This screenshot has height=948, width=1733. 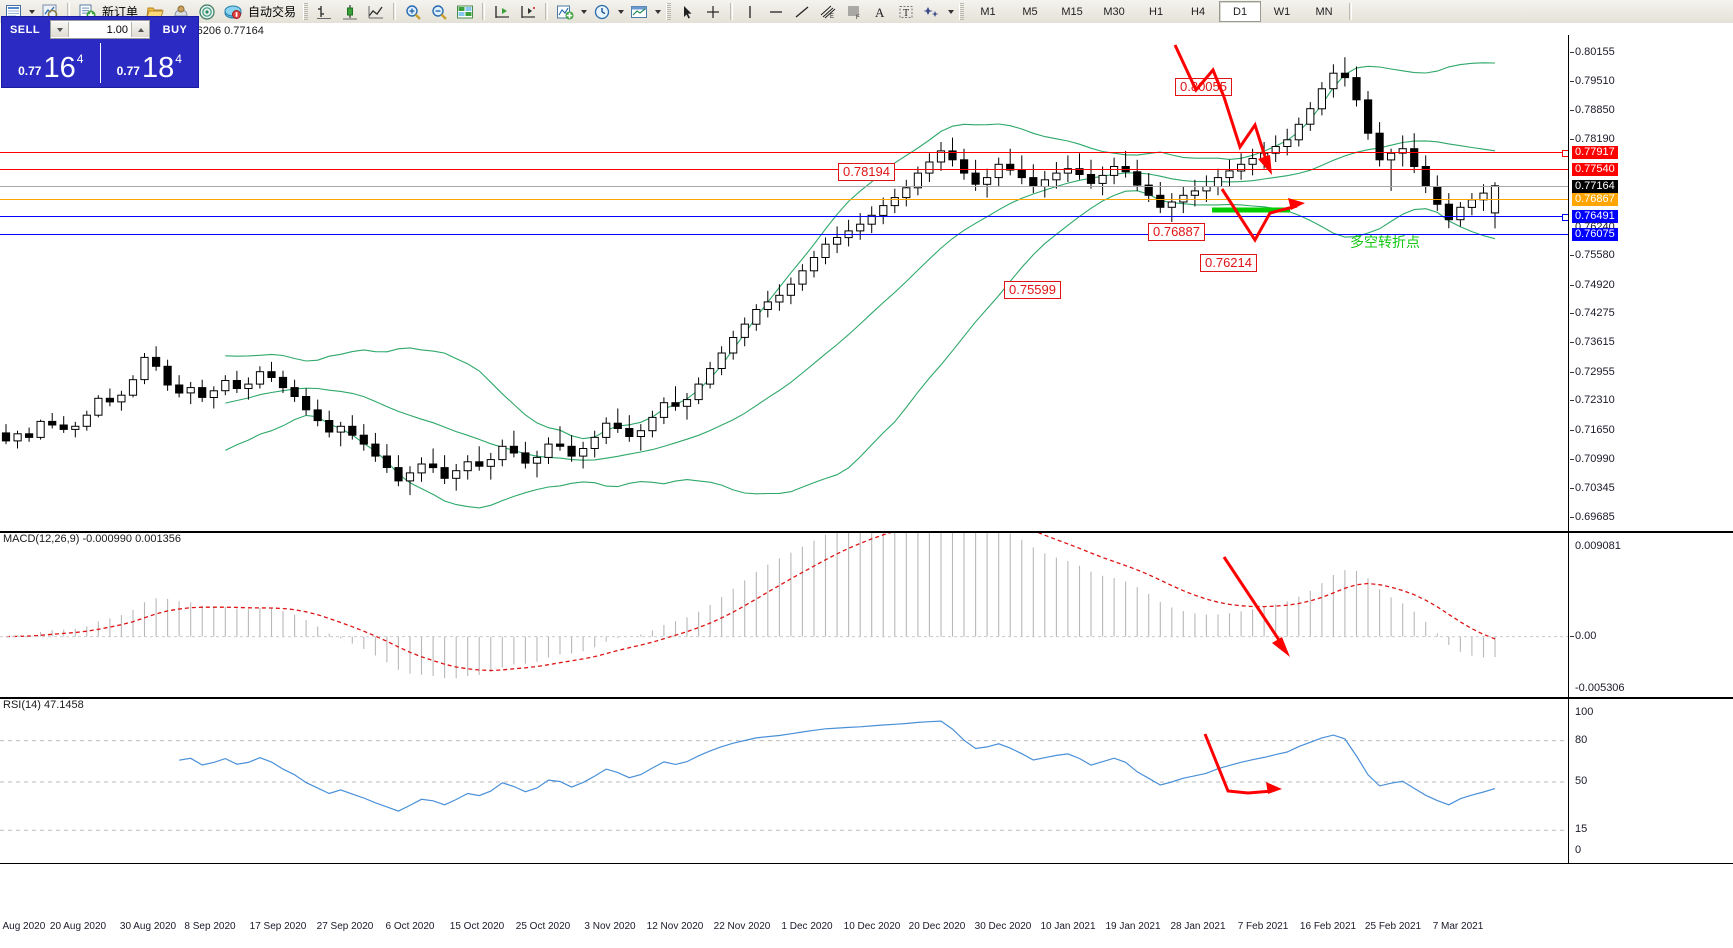 What do you see at coordinates (988, 11) in the screenshot?
I see `timeframe-m1: M1` at bounding box center [988, 11].